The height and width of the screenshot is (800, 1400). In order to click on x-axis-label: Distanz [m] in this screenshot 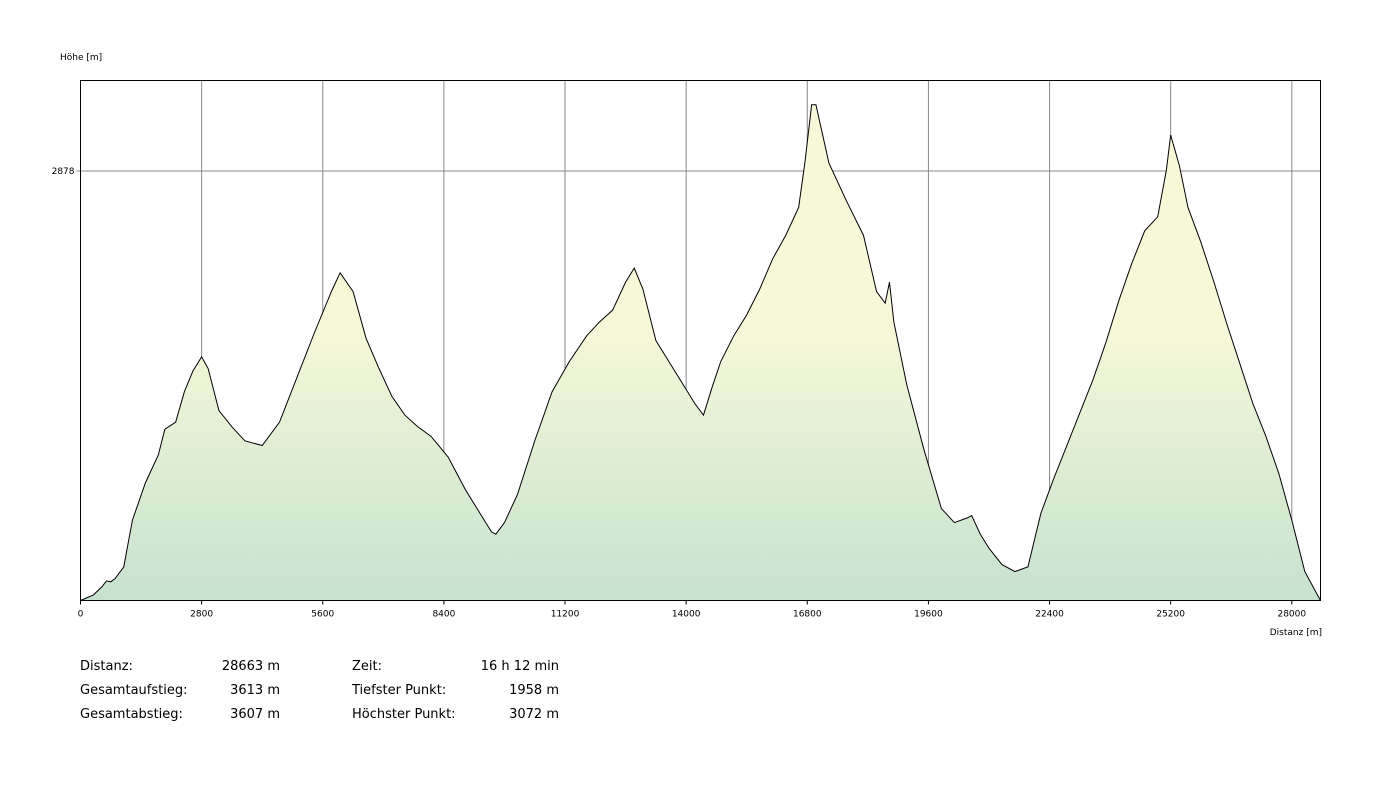, I will do `click(1296, 633)`.